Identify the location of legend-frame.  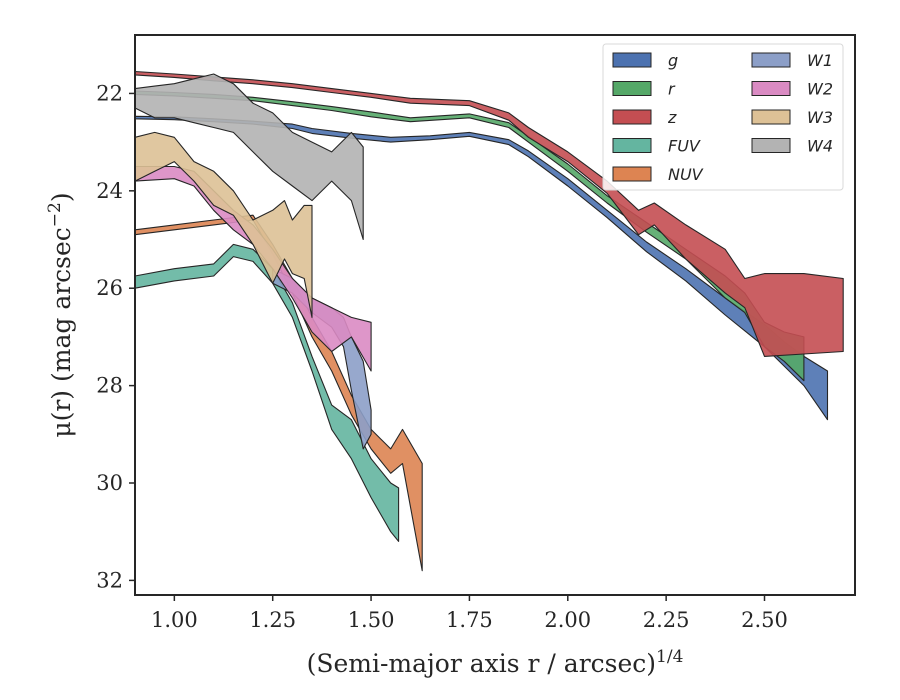
(723, 117).